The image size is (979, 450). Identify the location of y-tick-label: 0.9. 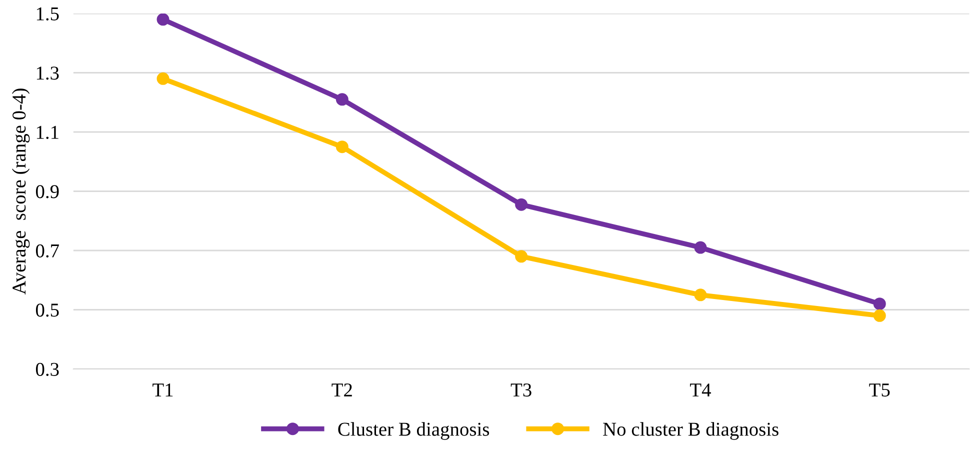
(47, 191).